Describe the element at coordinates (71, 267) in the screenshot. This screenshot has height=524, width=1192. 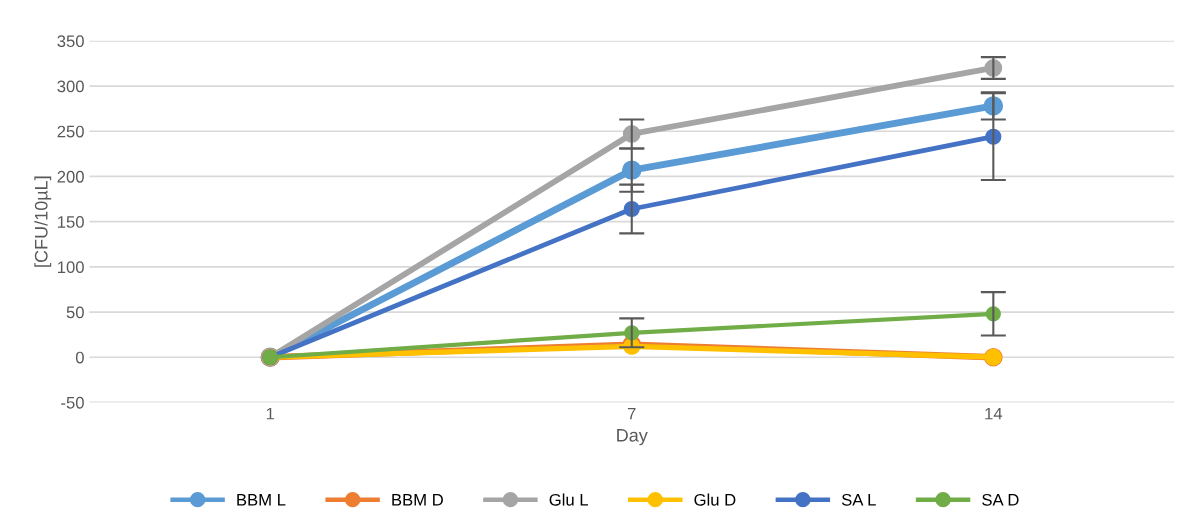
I see `y-tick-label: 100` at that location.